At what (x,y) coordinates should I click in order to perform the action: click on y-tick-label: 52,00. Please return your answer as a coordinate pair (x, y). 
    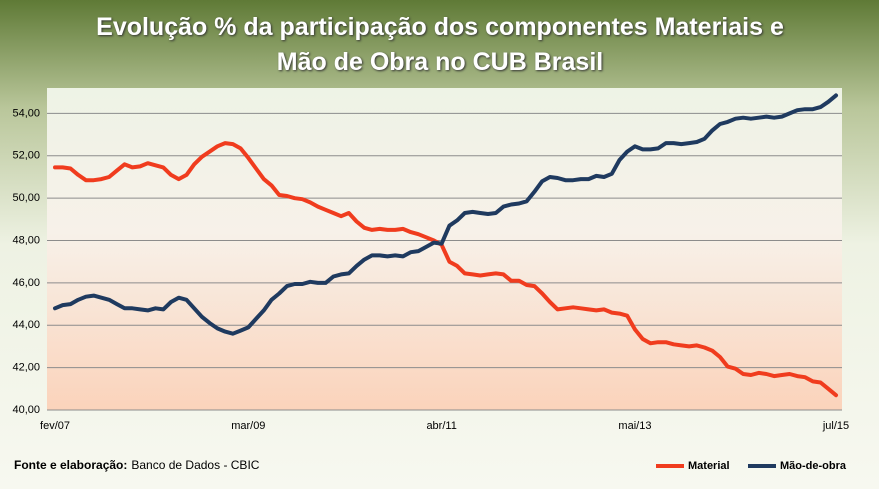
    Looking at the image, I should click on (26, 156).